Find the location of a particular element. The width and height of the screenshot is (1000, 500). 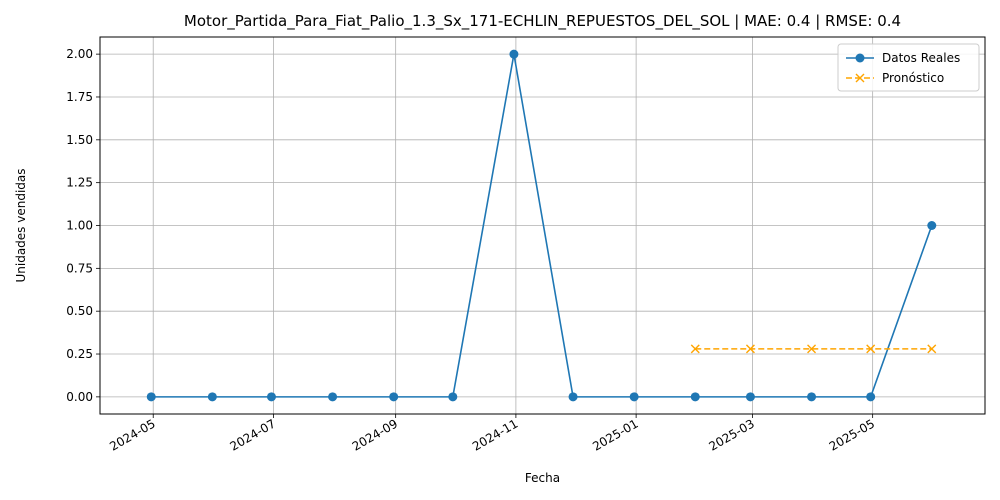

y-tick-label: 0.50 is located at coordinates (79, 311).